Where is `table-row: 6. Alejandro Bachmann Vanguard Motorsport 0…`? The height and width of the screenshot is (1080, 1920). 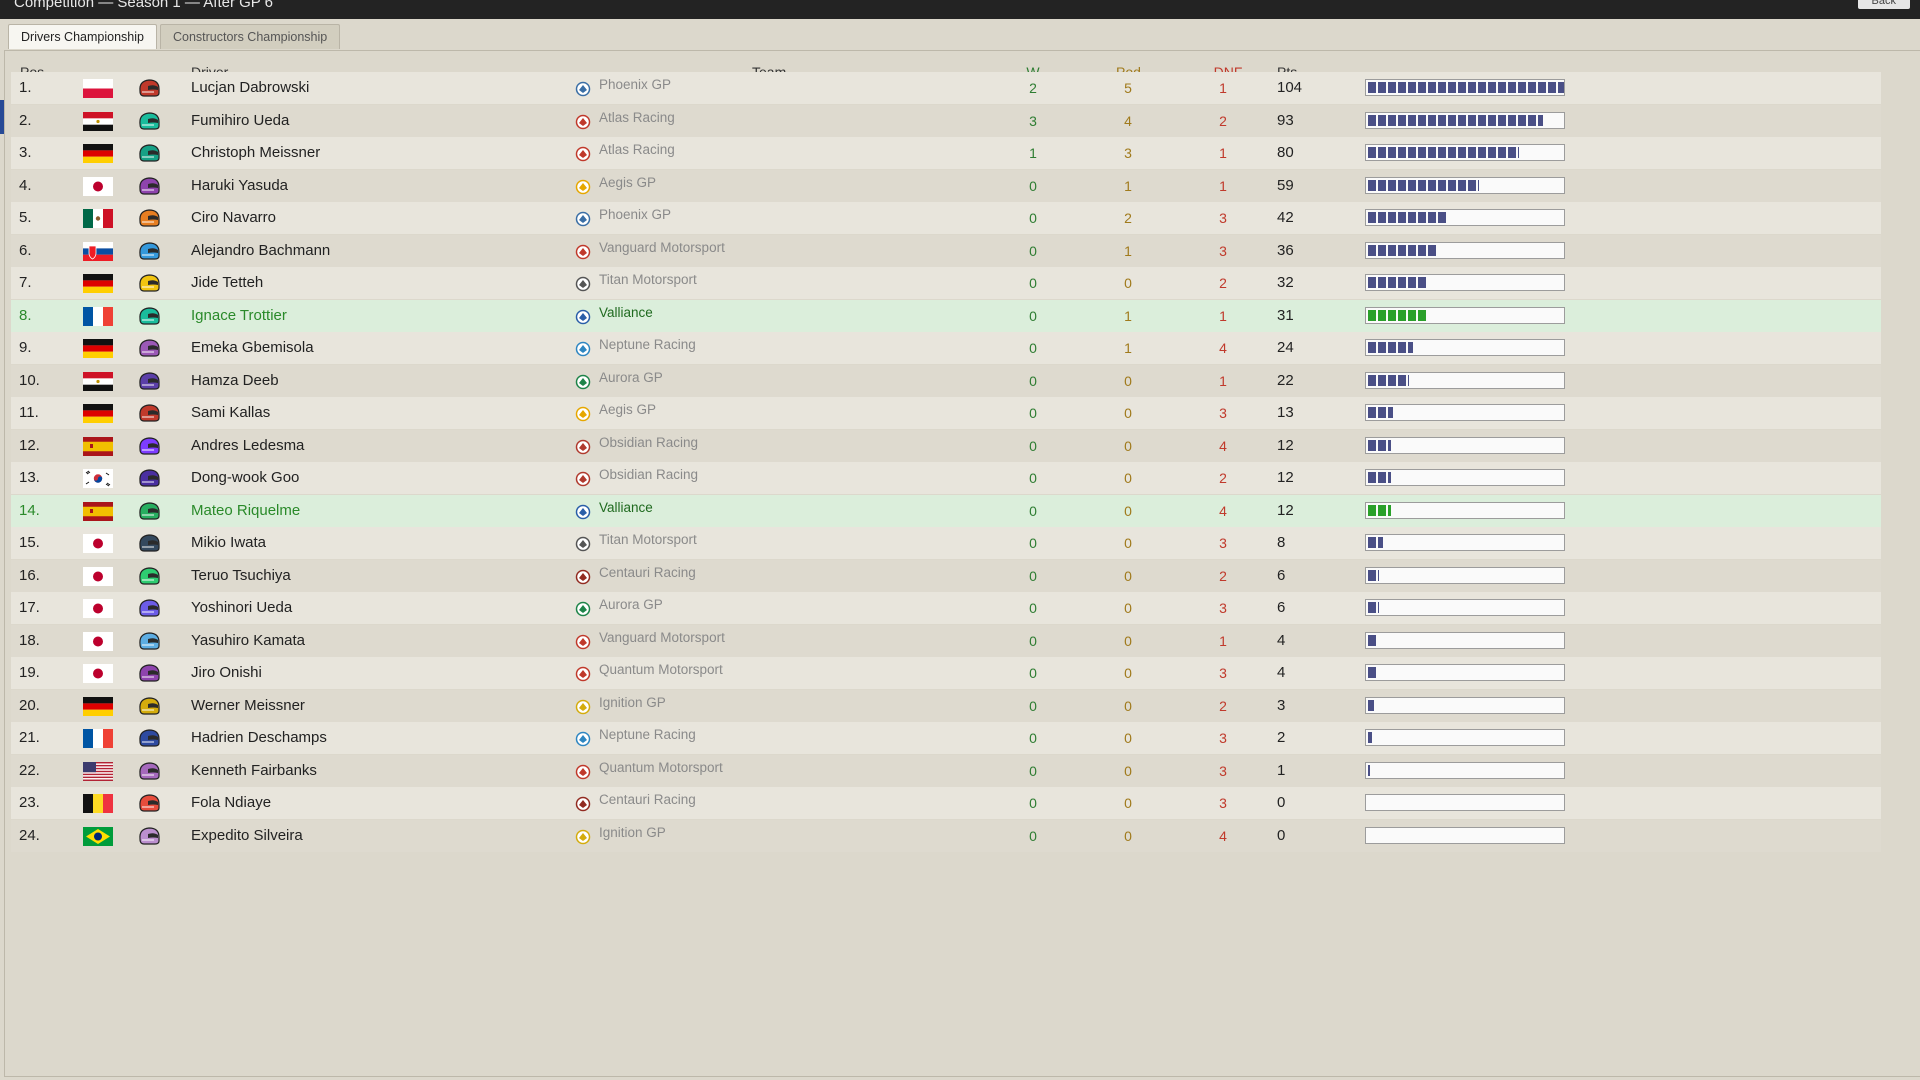
table-row: 6. Alejandro Bachmann Vanguard Motorsport 0… is located at coordinates (946, 249).